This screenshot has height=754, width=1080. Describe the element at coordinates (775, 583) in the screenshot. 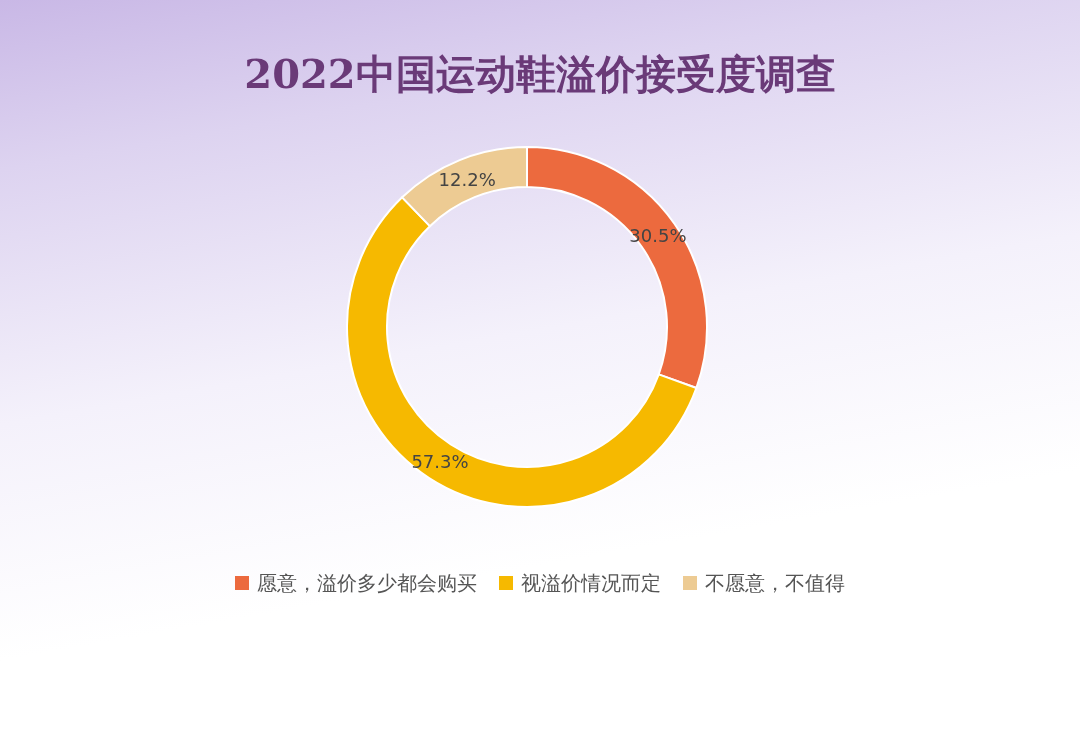

I see `legend-label: 不愿意，不值得` at that location.